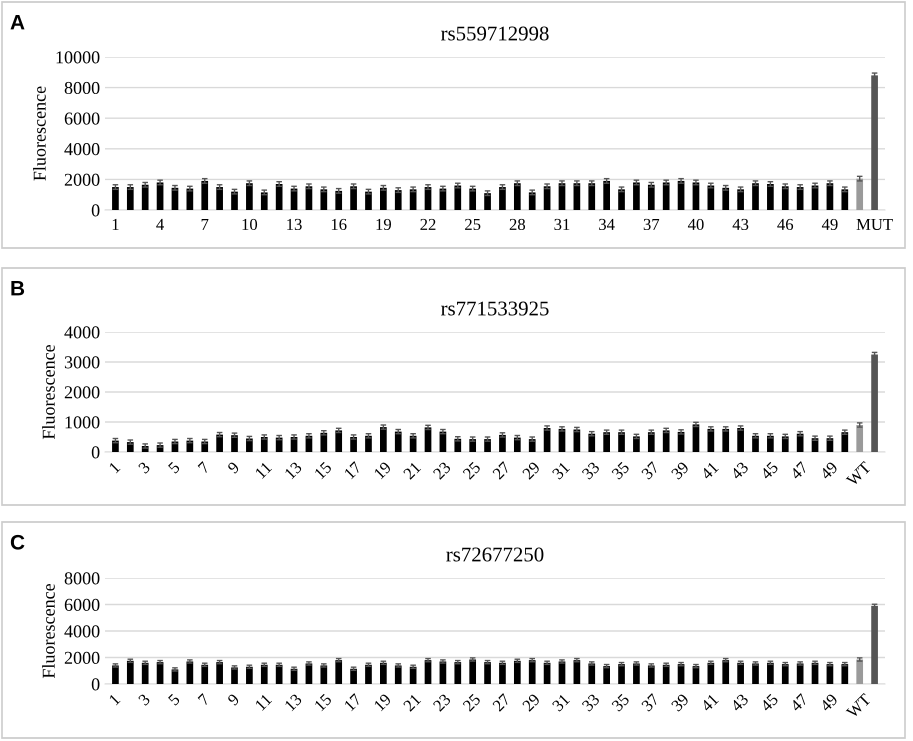  I want to click on y-tick-label: 0, so click(96, 684).